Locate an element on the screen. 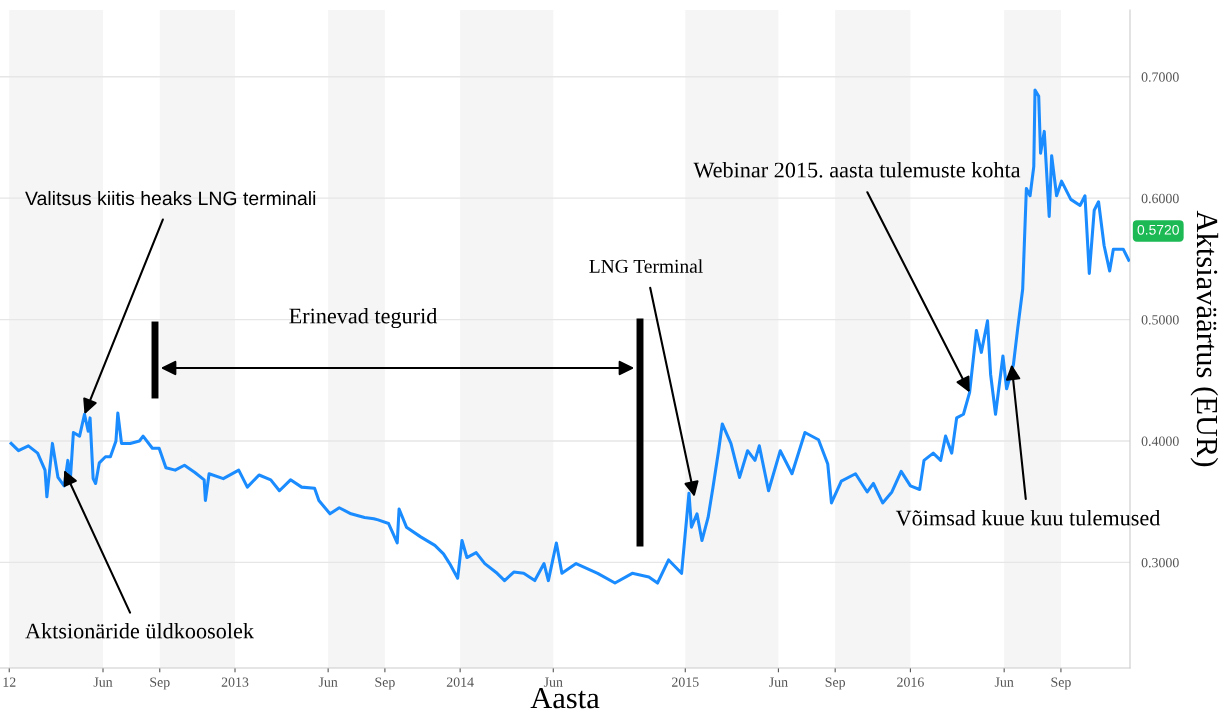 This screenshot has width=1226, height=722. y-tick-label: 0.7000 is located at coordinates (1160, 77).